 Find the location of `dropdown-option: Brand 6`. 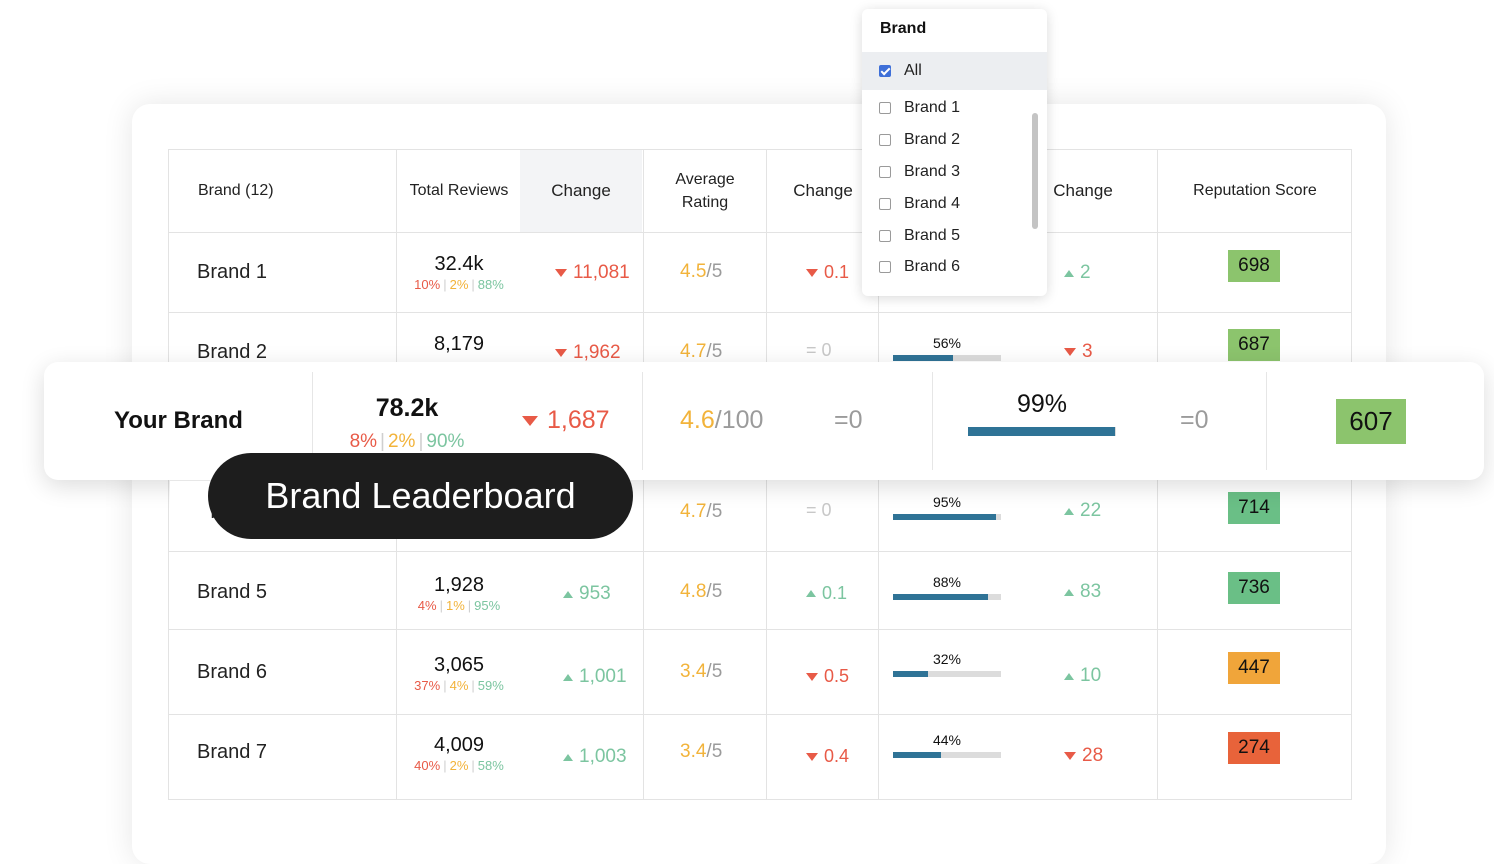

dropdown-option: Brand 6 is located at coordinates (919, 267).